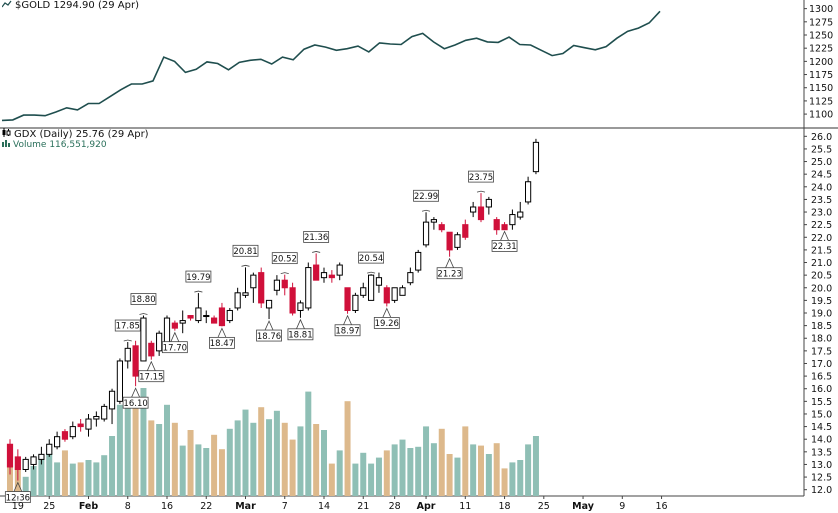  What do you see at coordinates (821, 238) in the screenshot?
I see `gdx-y-tick-label: 22.0` at bounding box center [821, 238].